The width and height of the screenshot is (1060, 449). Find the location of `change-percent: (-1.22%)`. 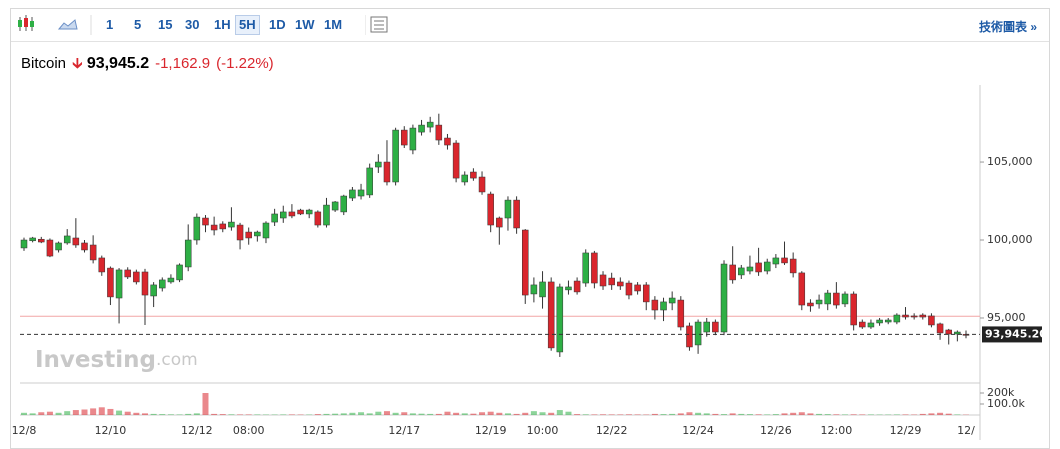

change-percent: (-1.22%) is located at coordinates (245, 63).